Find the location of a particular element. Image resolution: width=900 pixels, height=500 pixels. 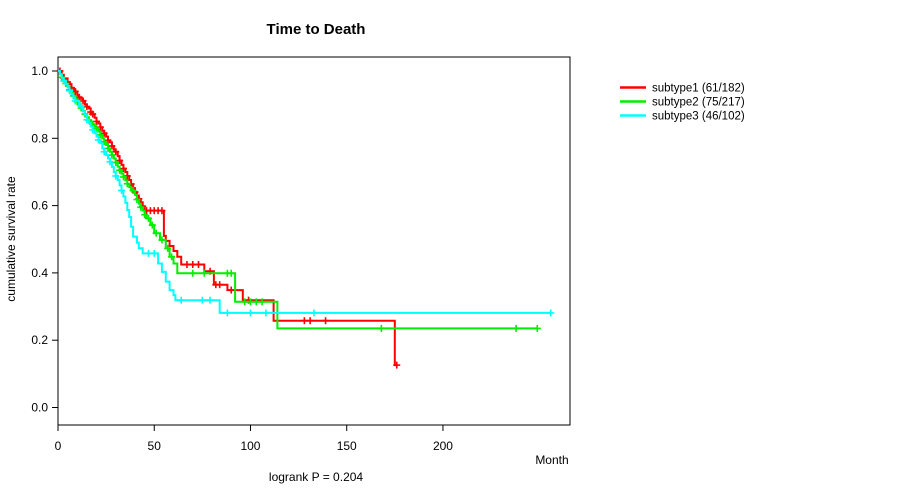

x-tick-label: 0 is located at coordinates (58, 446).